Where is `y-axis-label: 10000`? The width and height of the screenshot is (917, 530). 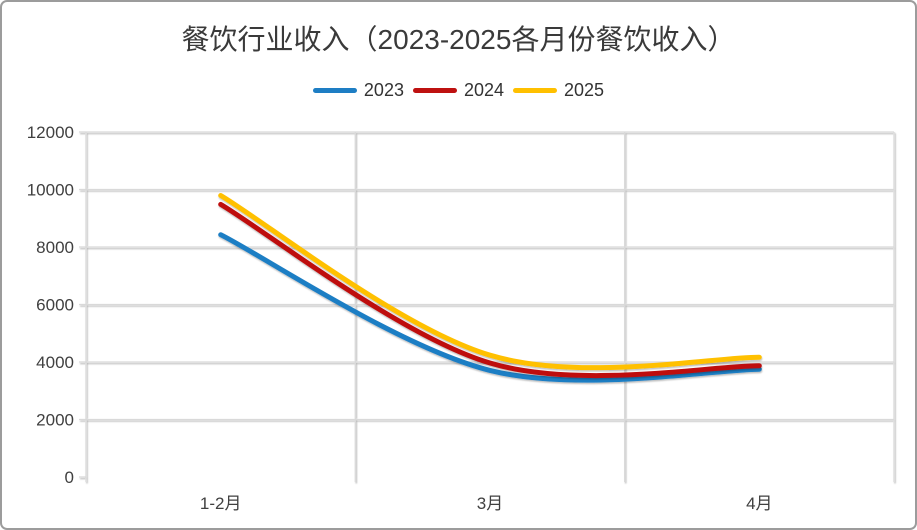 y-axis-label: 10000 is located at coordinates (50, 190).